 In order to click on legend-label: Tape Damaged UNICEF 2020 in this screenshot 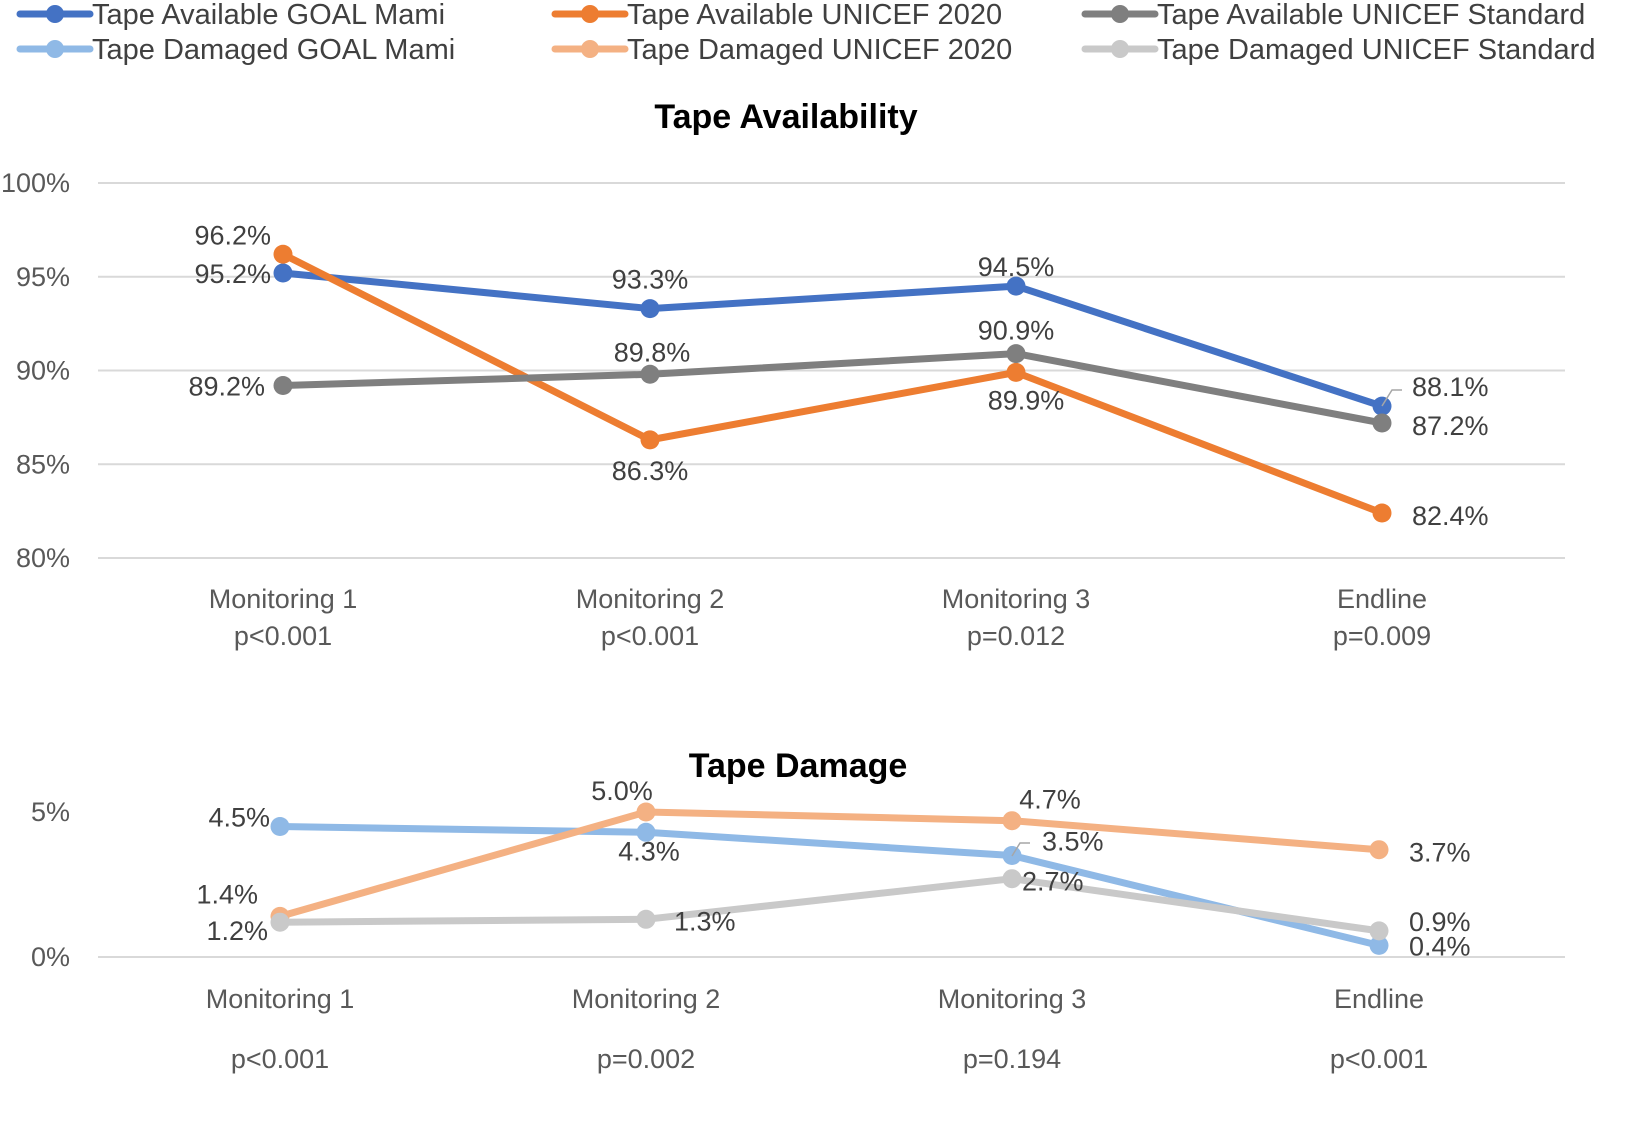, I will do `click(819, 50)`.